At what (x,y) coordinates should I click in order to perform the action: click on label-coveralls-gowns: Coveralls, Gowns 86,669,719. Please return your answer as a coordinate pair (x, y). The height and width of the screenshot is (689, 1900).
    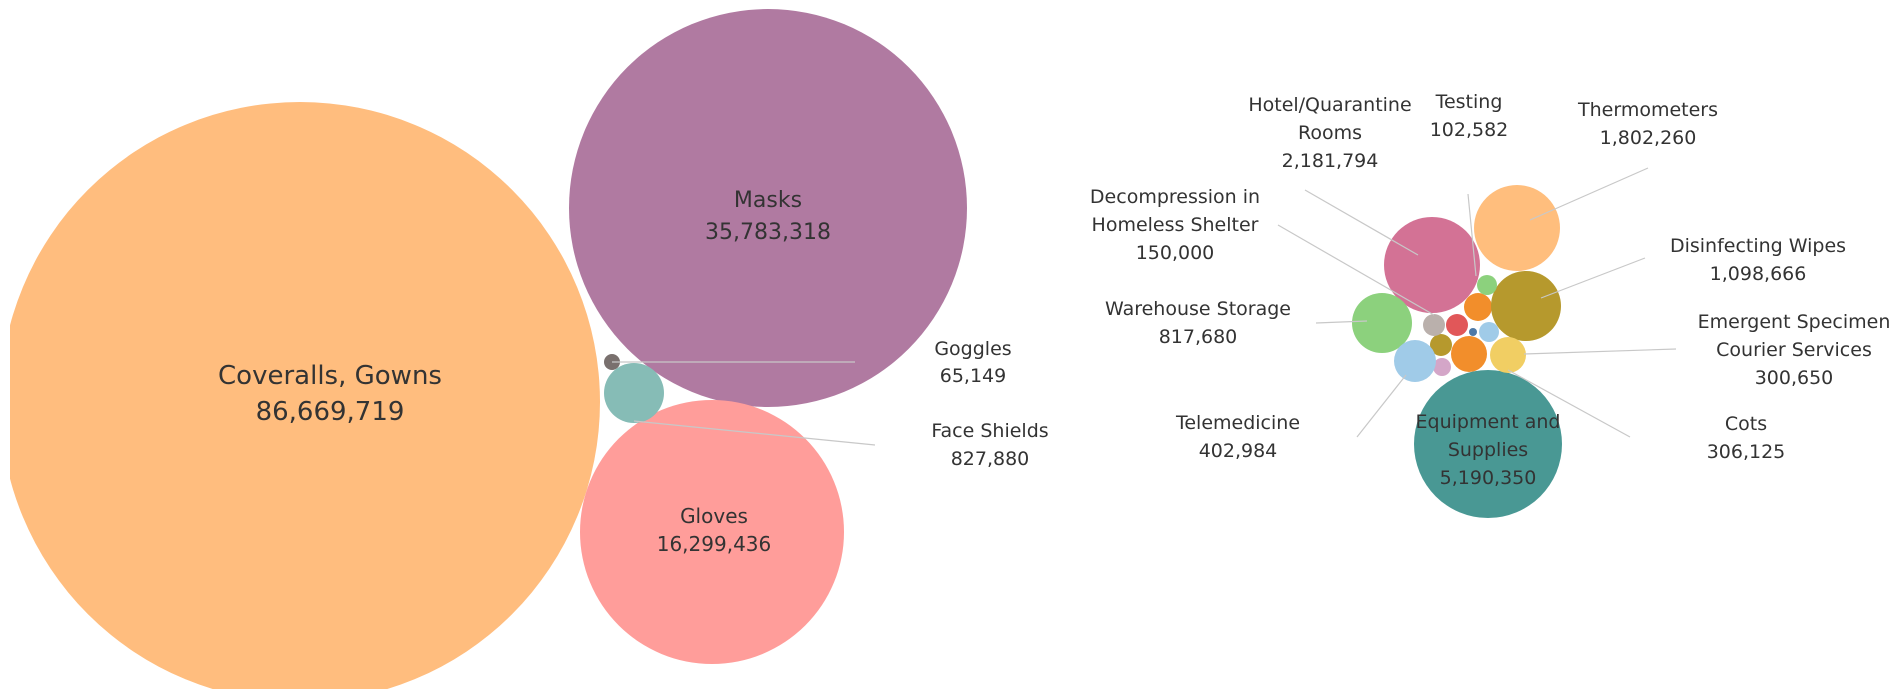
    Looking at the image, I should click on (330, 394).